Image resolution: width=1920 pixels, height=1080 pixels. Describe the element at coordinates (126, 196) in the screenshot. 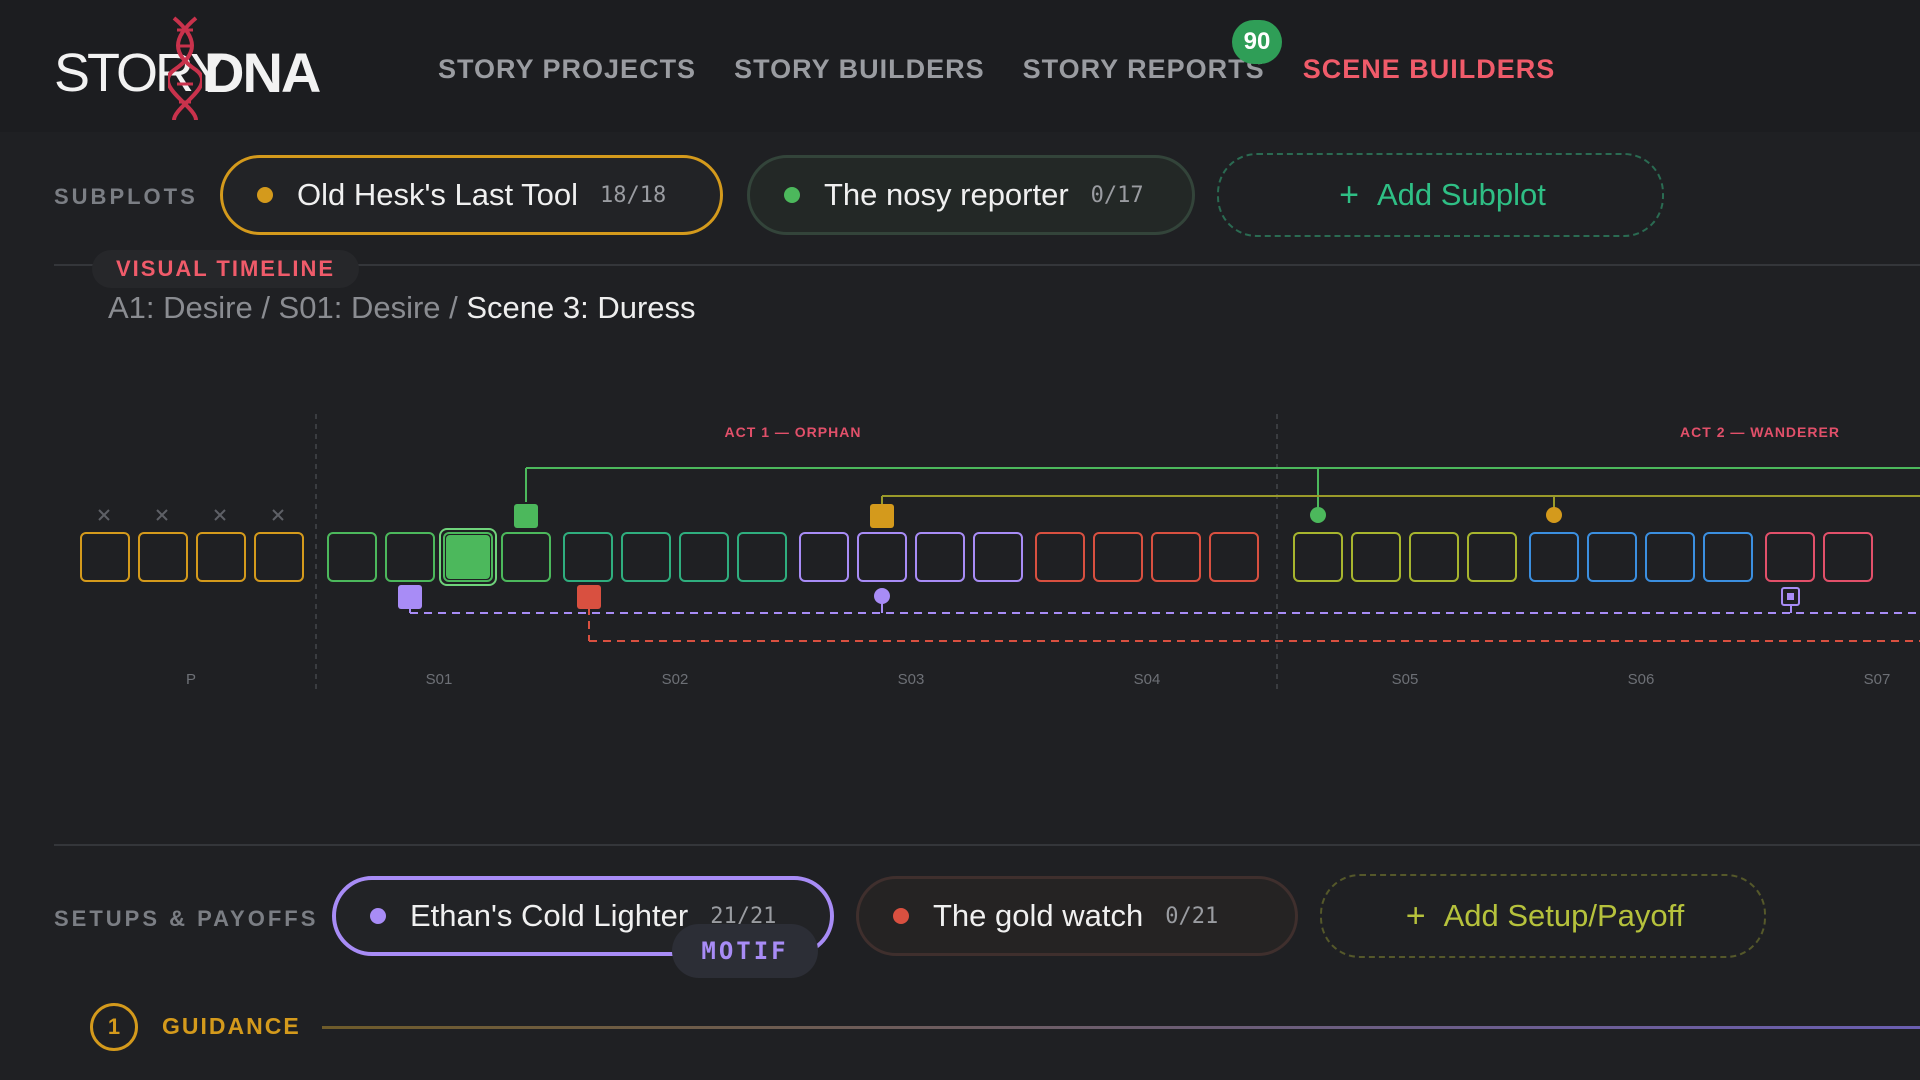

I see `subplots-label: SUBPLOTS` at that location.